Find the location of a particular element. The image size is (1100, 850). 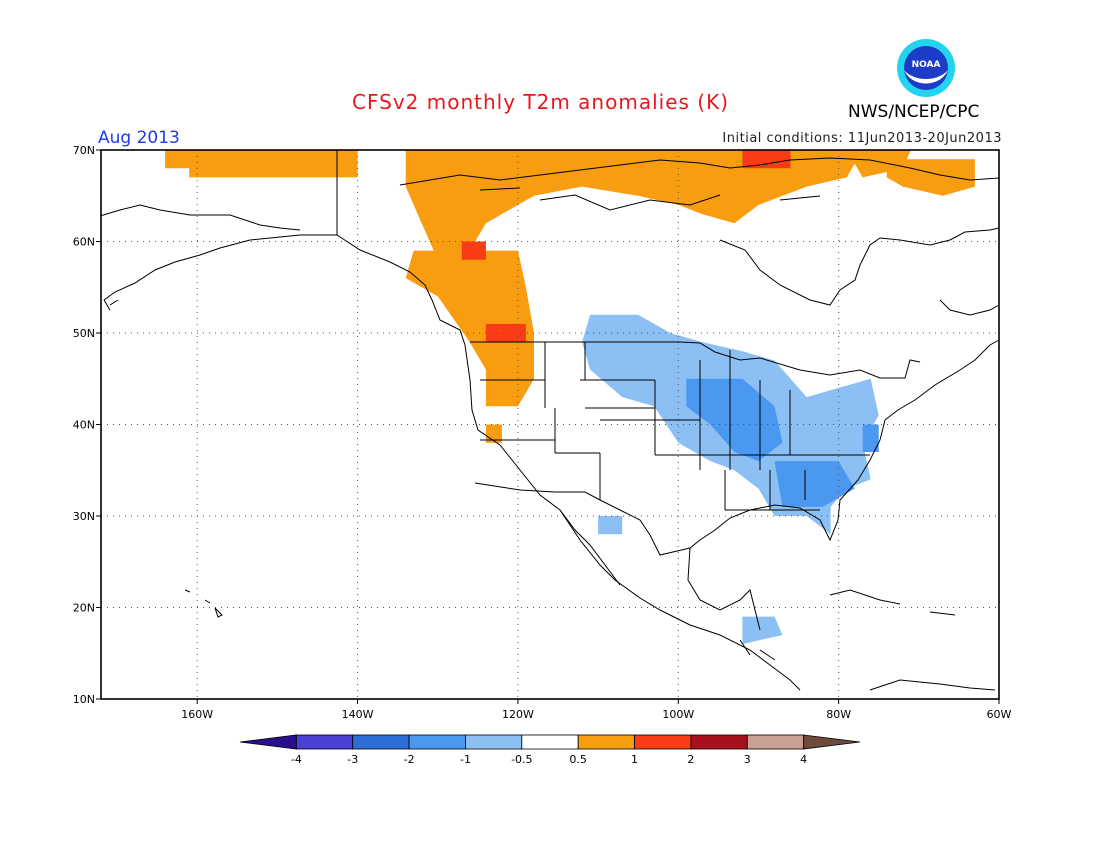

latitude-labels: 70N 60N 50N 40N 30N 20N 10N is located at coordinates (84, 425).